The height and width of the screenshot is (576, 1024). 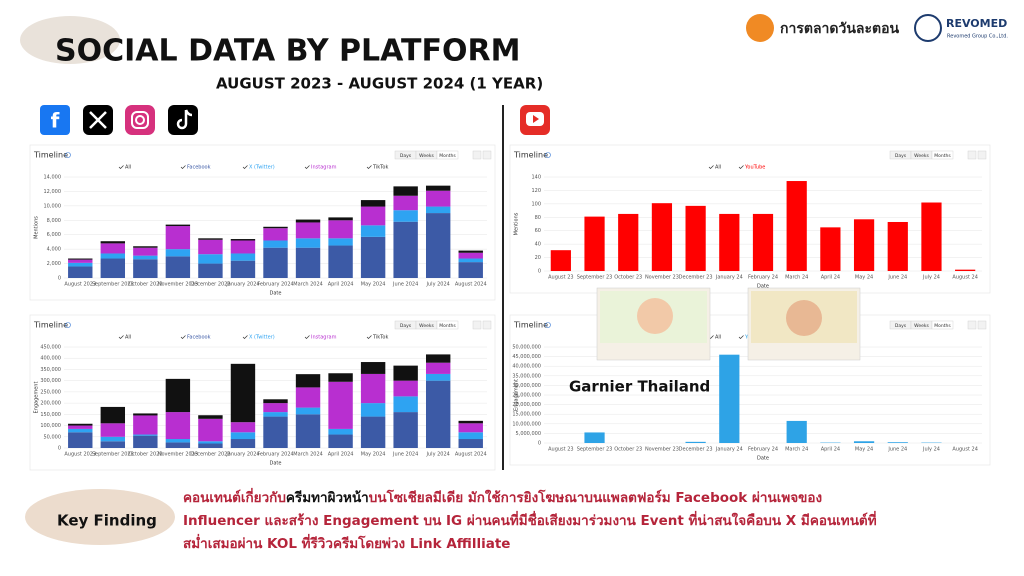 I want to click on y-tick-label: 40,000,000, so click(x=526, y=367).